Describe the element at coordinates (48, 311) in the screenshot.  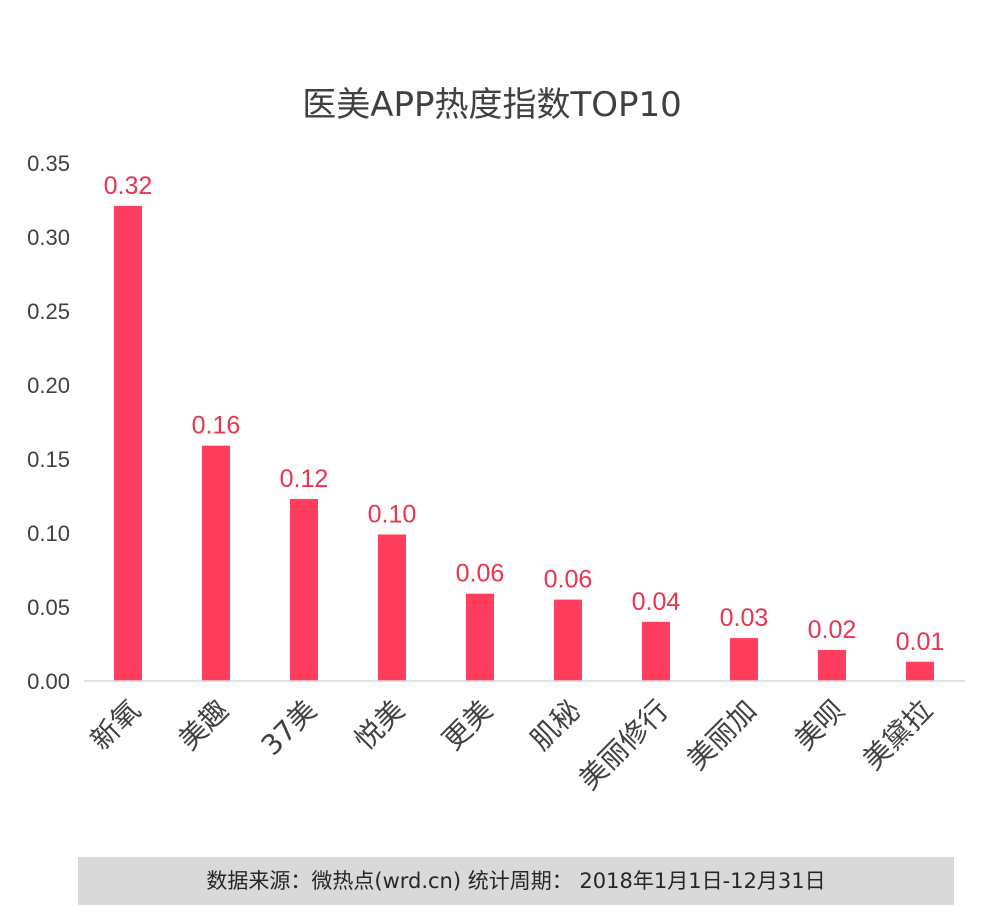
I see `y-tick-label: 0.25` at that location.